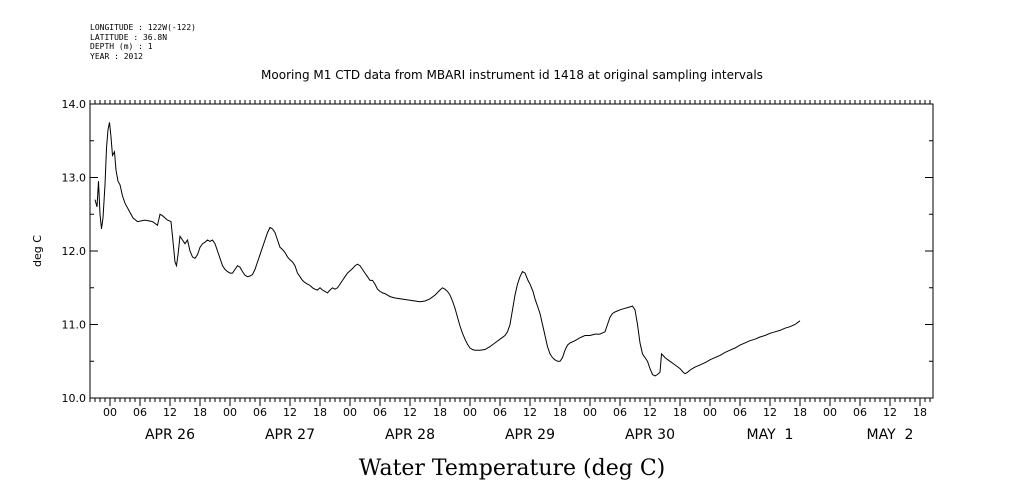 The height and width of the screenshot is (504, 1009). Describe the element at coordinates (650, 435) in the screenshot. I see `x-day-label: APR 30` at that location.